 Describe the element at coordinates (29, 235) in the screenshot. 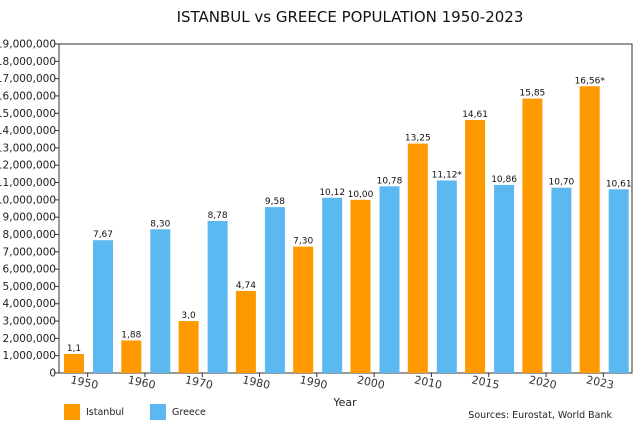

I see `y-tick-label: 8,000,000` at that location.